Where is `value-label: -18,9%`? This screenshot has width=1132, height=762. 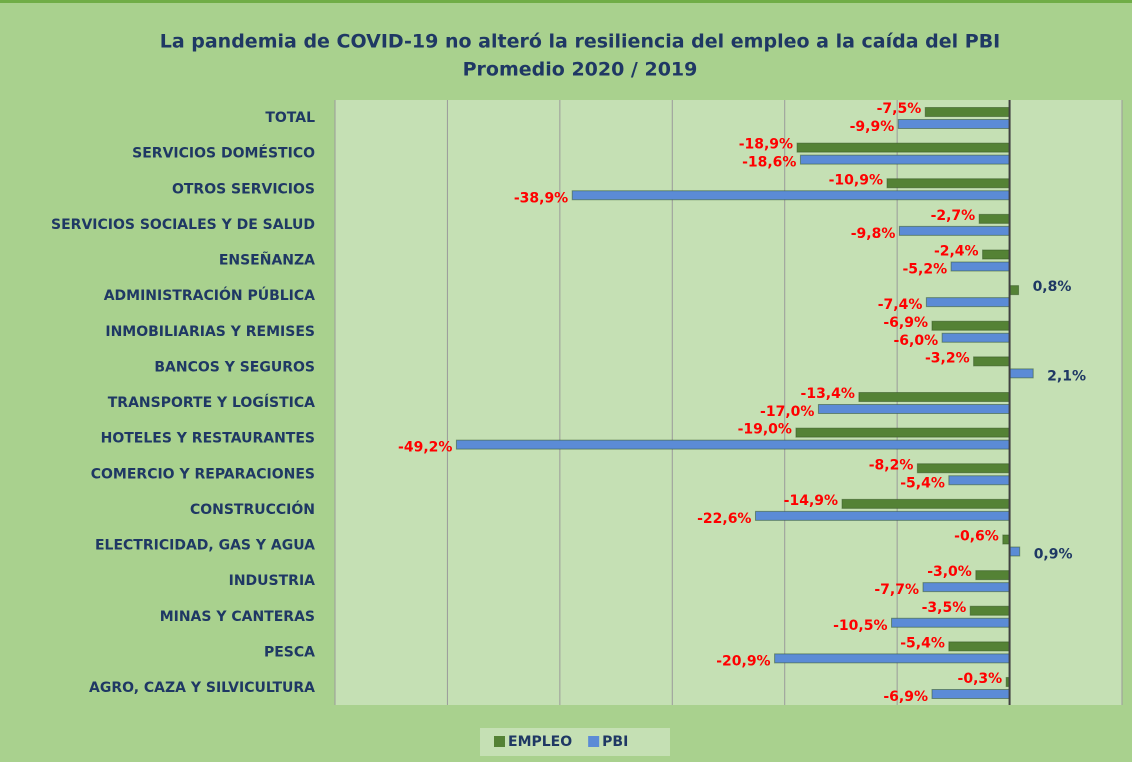
value-label: -18,9% is located at coordinates (766, 145).